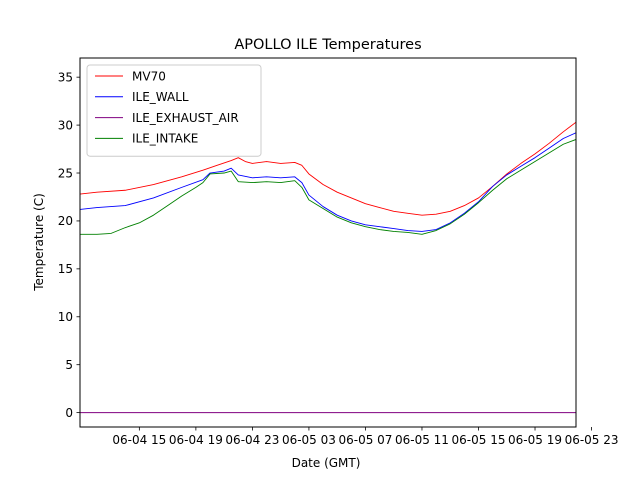 This screenshot has width=640, height=480. Describe the element at coordinates (65, 269) in the screenshot. I see `y-tick-label: 15` at that location.